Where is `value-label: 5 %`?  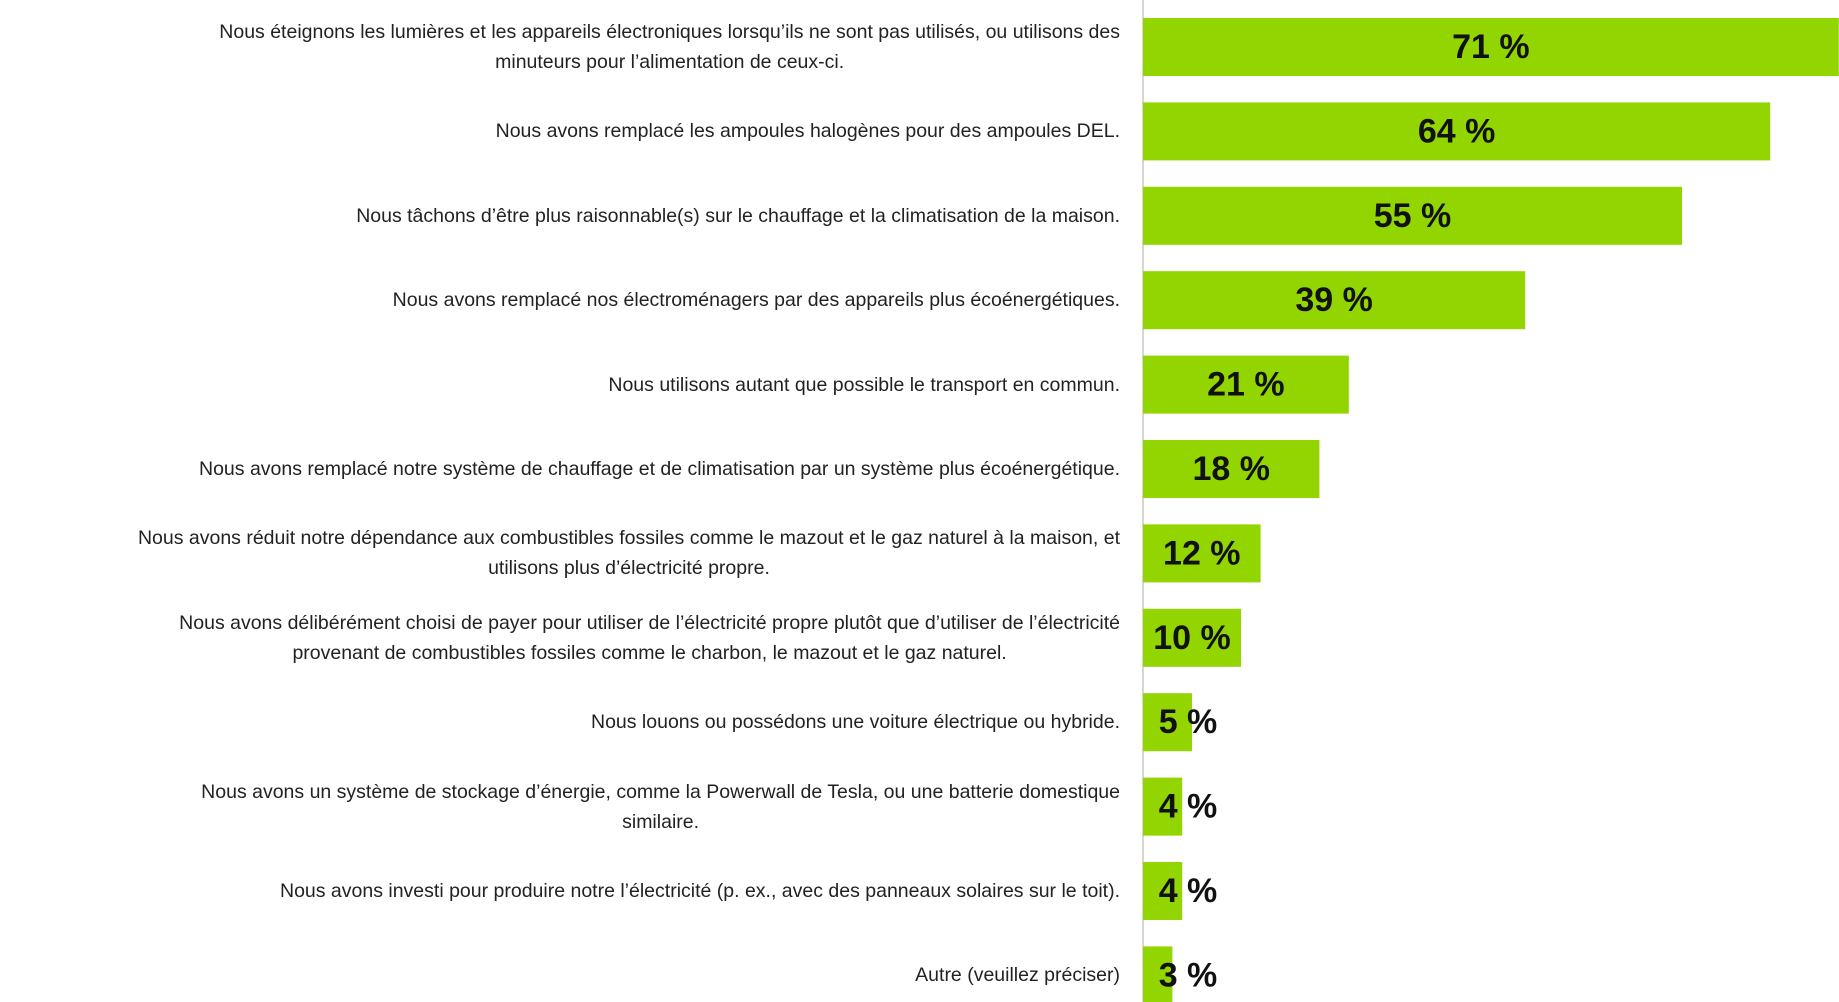 value-label: 5 % is located at coordinates (1188, 722).